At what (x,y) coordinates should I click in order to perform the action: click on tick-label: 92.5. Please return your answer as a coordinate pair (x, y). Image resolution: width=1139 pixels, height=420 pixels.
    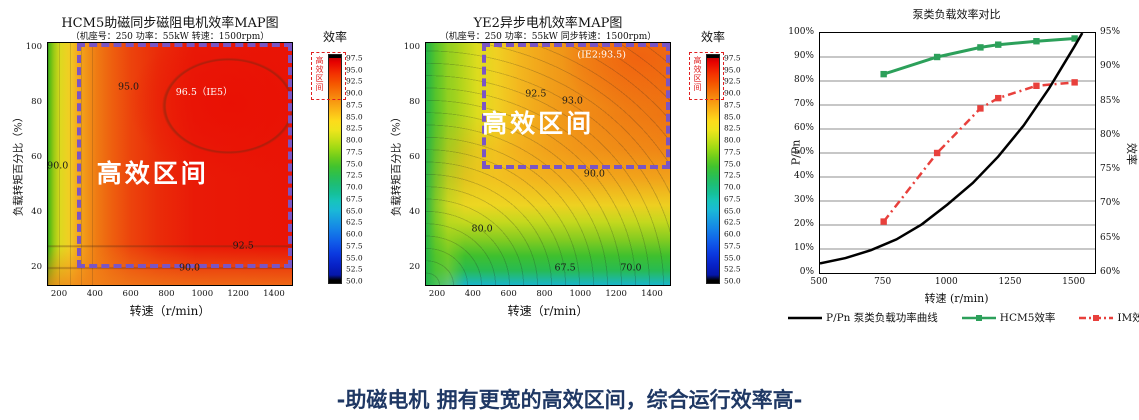
    Looking at the image, I should click on (732, 81).